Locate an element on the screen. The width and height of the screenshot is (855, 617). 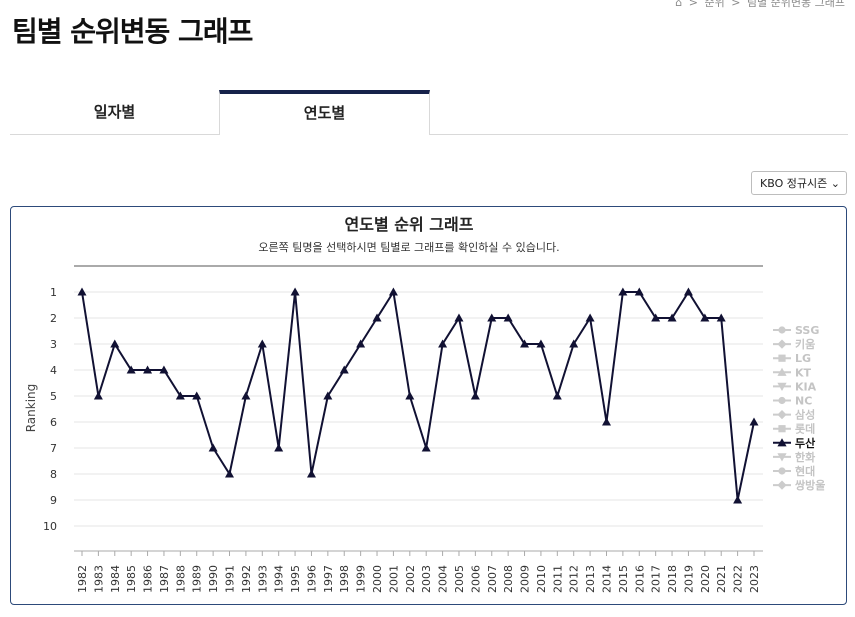
legend-label: KT is located at coordinates (803, 372).